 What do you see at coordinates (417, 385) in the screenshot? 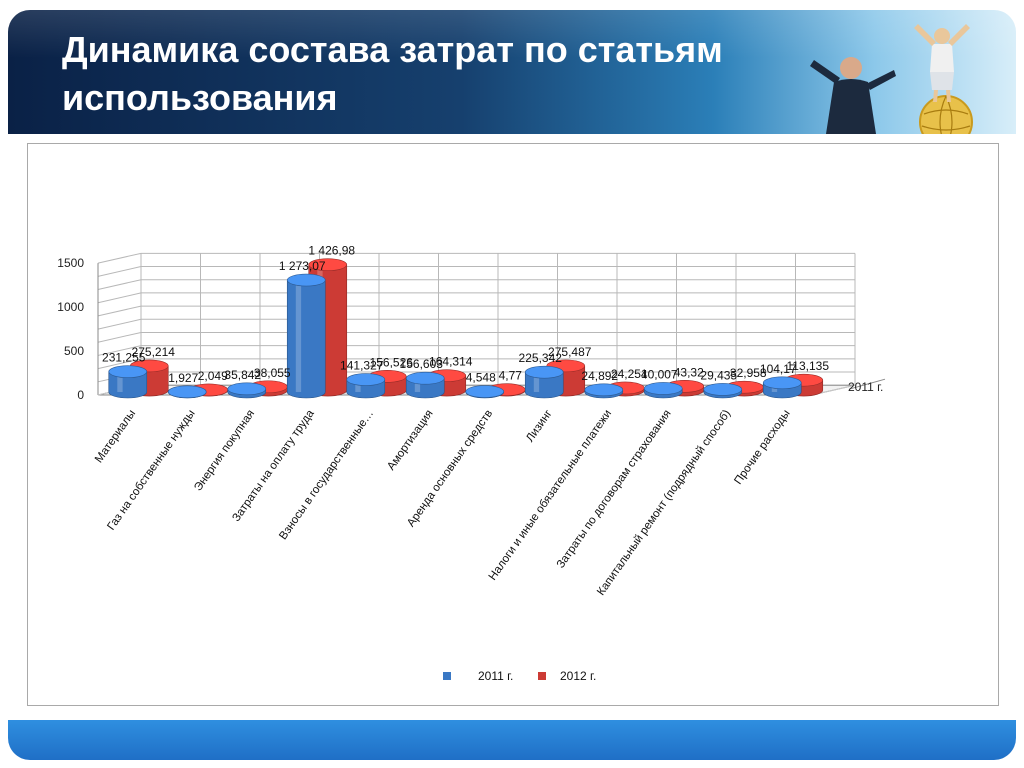
I see `bar-2011-6-highlight` at bounding box center [417, 385].